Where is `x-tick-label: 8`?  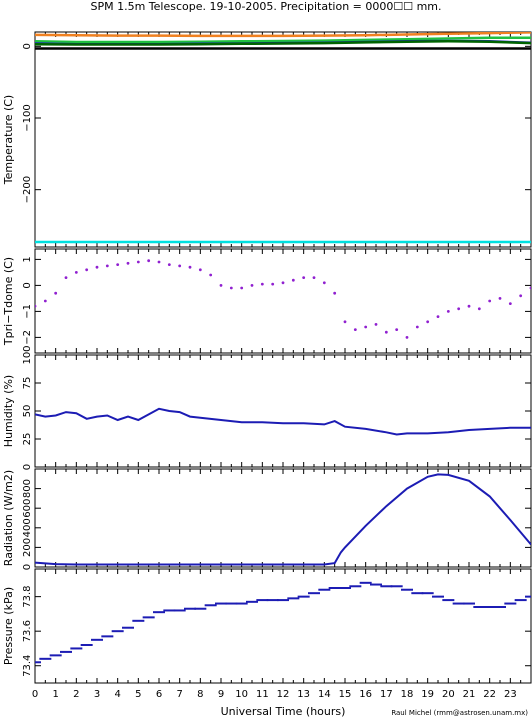 x-tick-label: 8 is located at coordinates (200, 694).